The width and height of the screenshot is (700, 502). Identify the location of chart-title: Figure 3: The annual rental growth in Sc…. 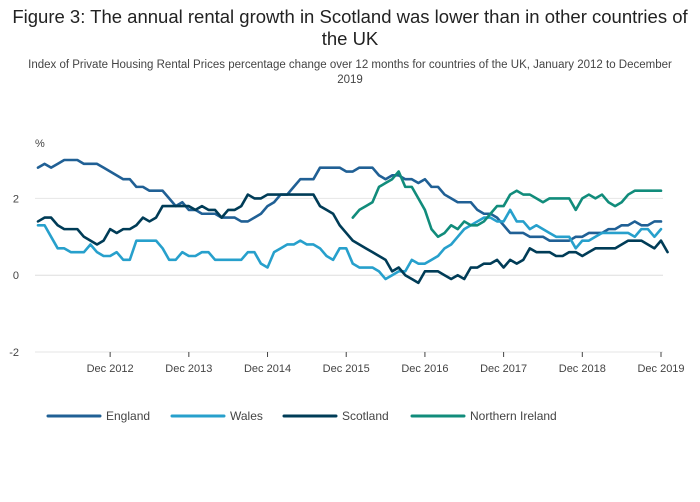
(350, 27).